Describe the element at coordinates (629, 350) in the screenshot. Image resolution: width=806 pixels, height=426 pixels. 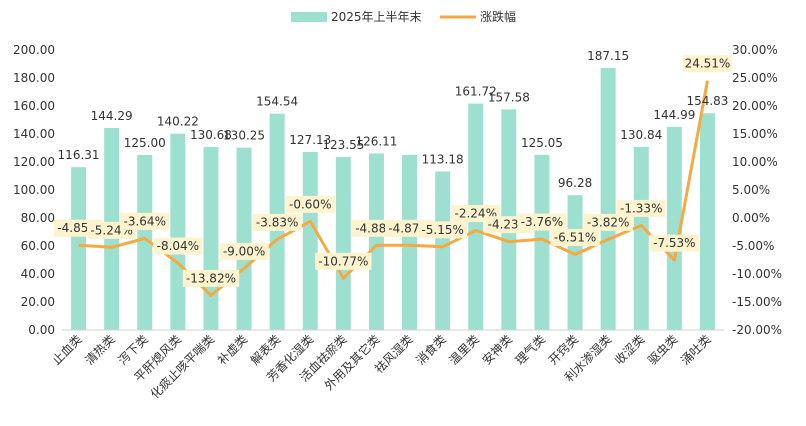
I see `category-label: 收涩类` at that location.